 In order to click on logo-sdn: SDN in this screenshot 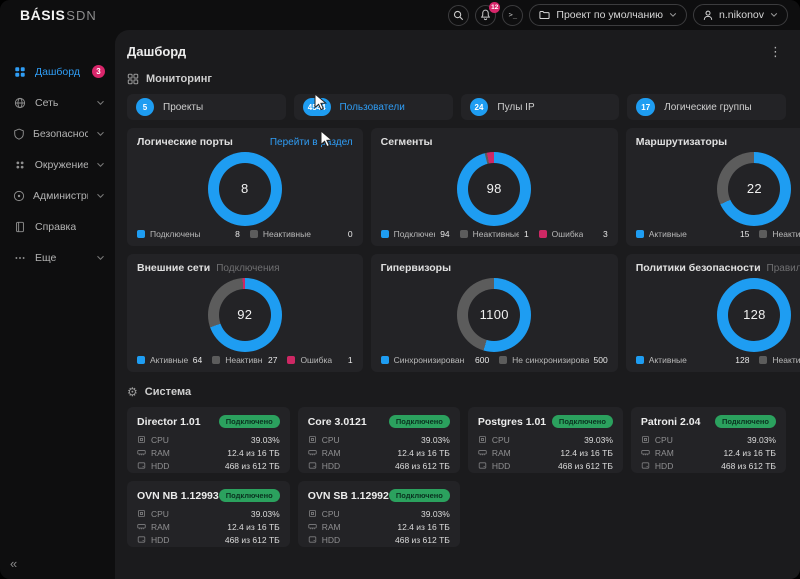, I will do `click(81, 15)`.